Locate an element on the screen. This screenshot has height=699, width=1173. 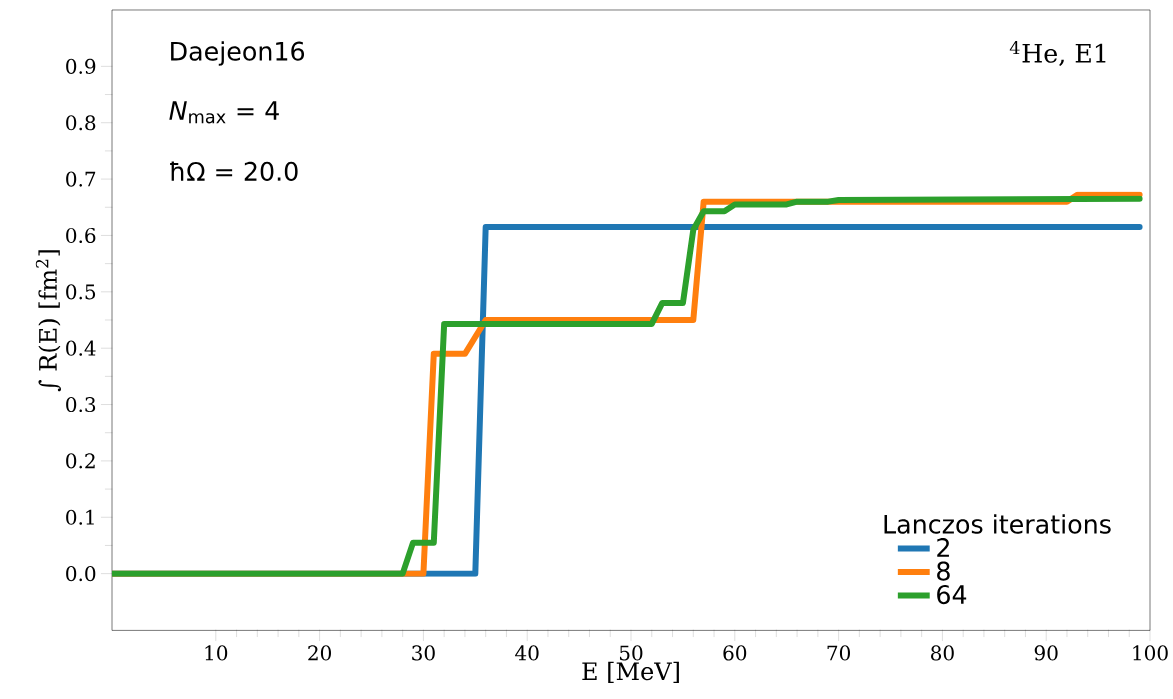
y-tick-label: 0.0 is located at coordinates (81, 574).